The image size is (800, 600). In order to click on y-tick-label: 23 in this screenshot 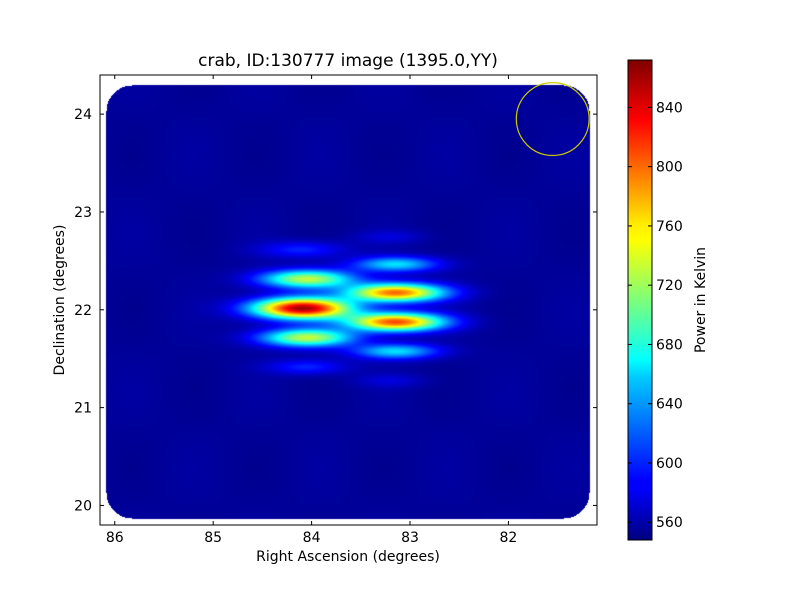, I will do `click(83, 213)`.